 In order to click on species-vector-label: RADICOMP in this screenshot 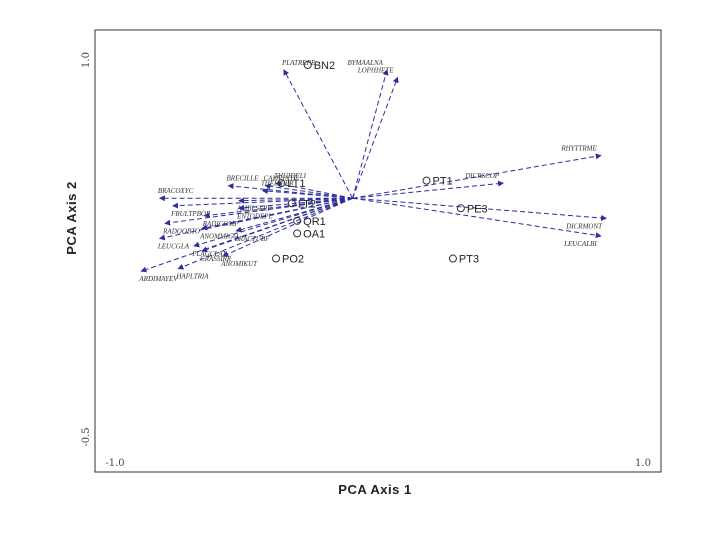, I will do `click(220, 224)`.